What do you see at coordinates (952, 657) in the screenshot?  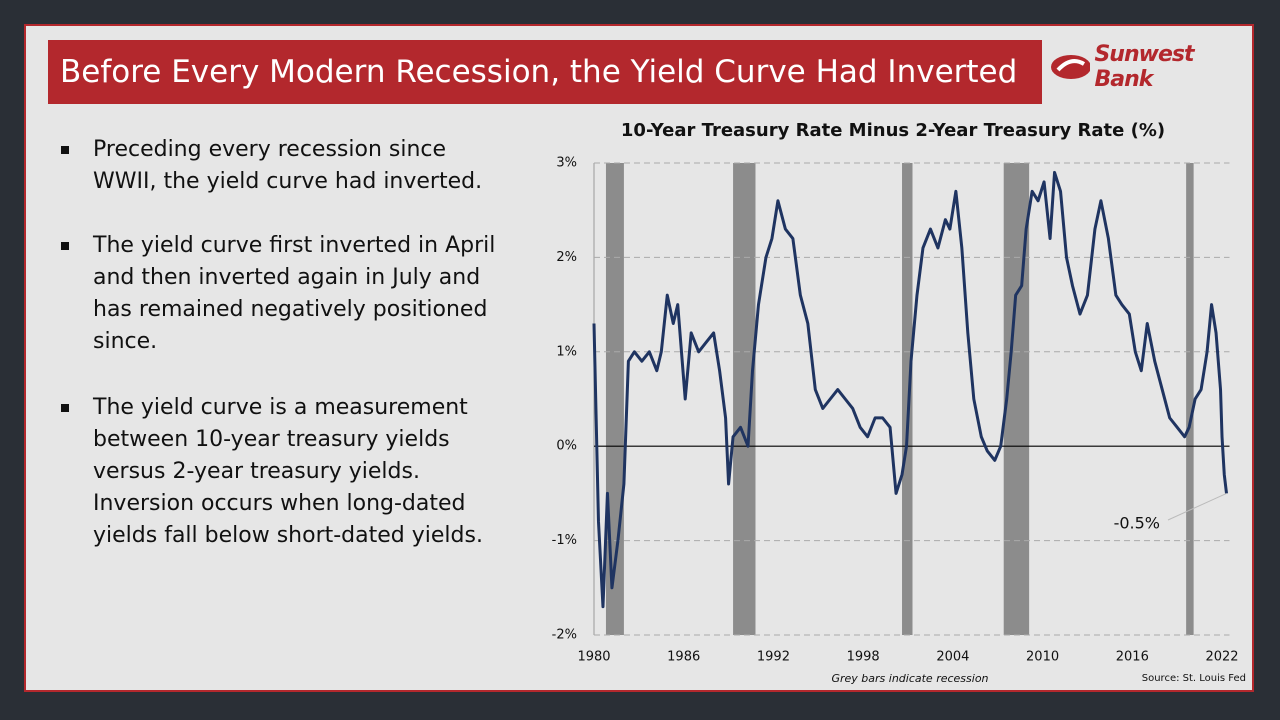 I see `x-tick-label: 2004` at bounding box center [952, 657].